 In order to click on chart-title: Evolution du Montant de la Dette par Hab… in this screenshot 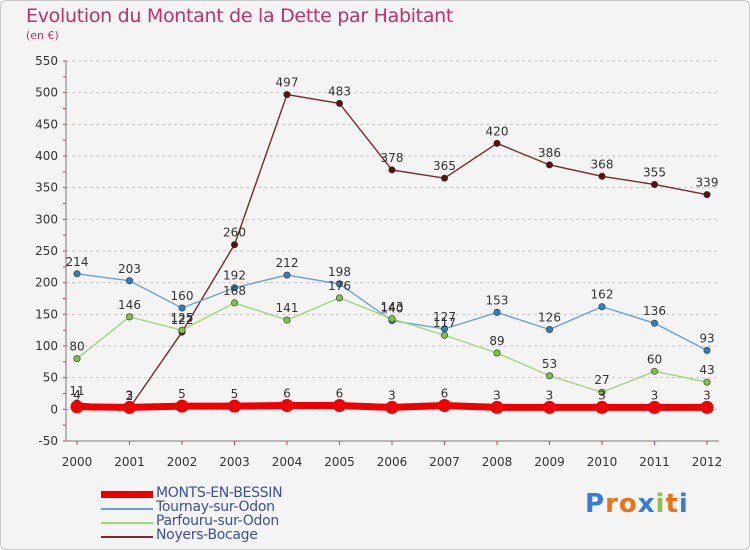, I will do `click(240, 16)`.